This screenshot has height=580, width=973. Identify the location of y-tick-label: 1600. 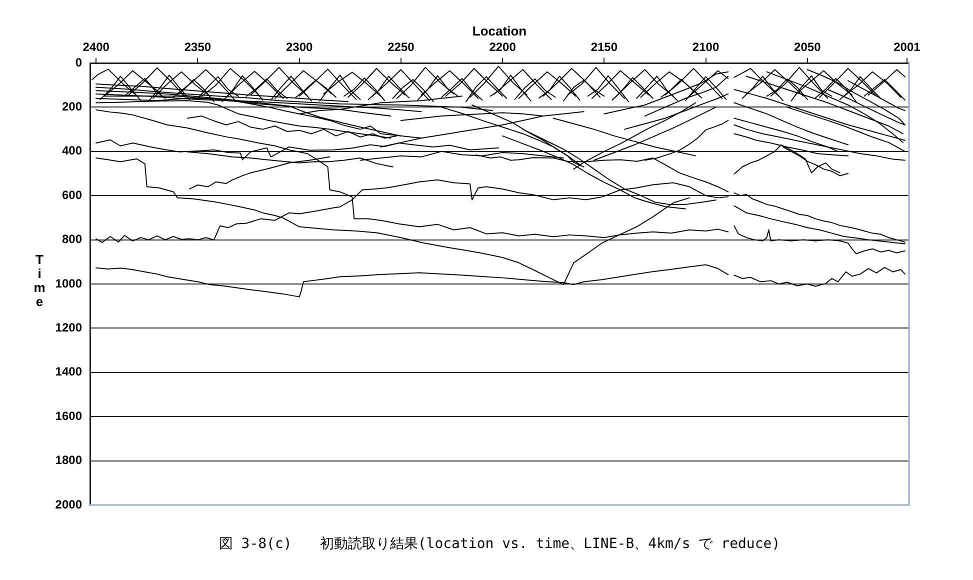
(68, 415).